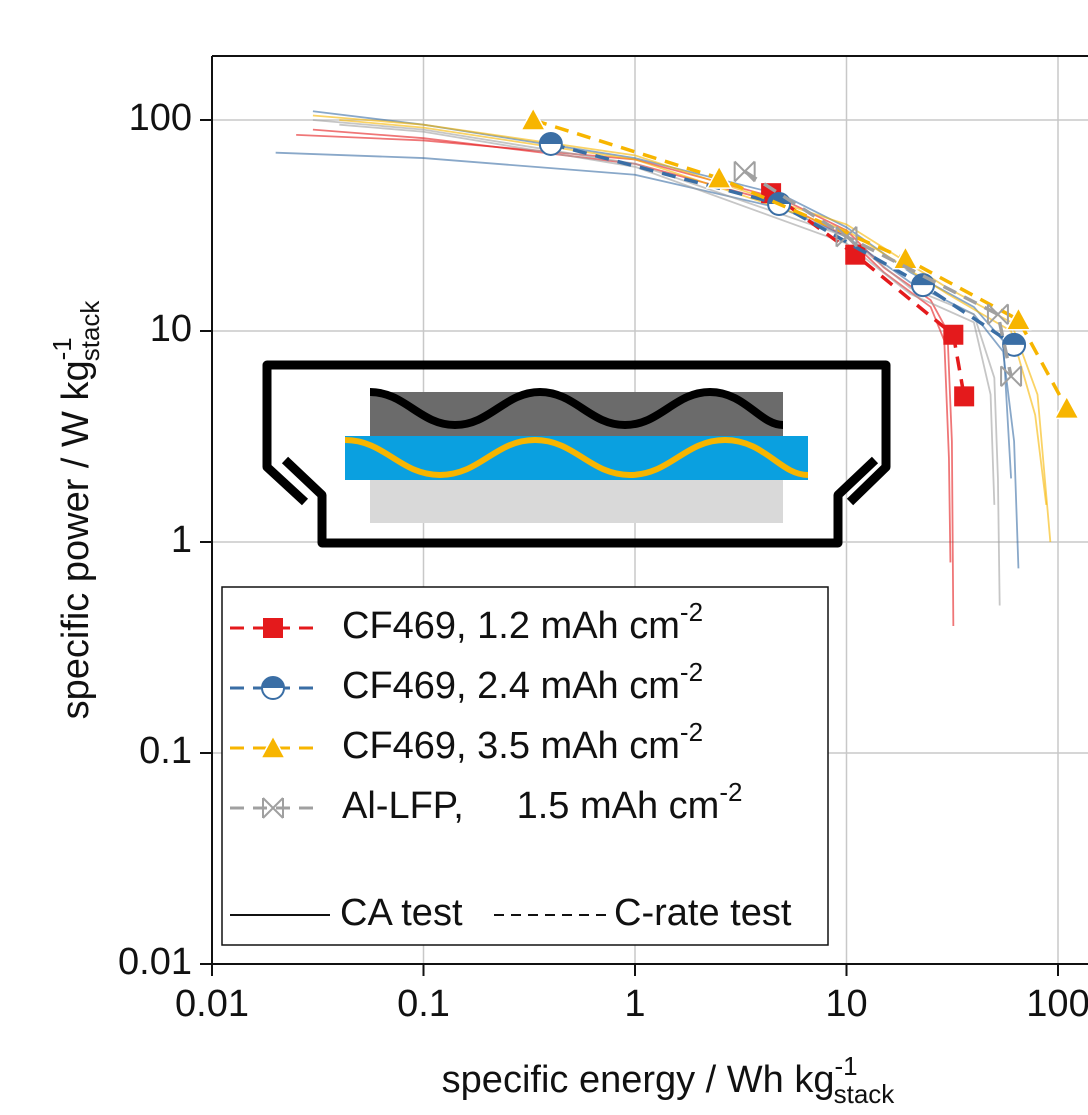 Image resolution: width=1088 pixels, height=1115 pixels. I want to click on x-axis-title-sup: -1, so click(846, 1066).